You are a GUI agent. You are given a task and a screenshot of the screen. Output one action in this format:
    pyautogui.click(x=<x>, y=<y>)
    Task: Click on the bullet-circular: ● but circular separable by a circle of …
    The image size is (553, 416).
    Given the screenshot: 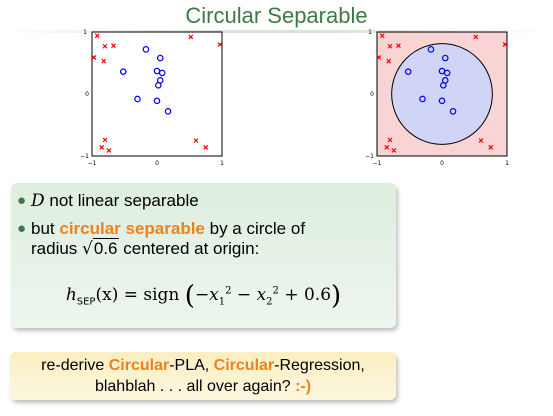 What is the action you would take?
    pyautogui.click(x=161, y=239)
    